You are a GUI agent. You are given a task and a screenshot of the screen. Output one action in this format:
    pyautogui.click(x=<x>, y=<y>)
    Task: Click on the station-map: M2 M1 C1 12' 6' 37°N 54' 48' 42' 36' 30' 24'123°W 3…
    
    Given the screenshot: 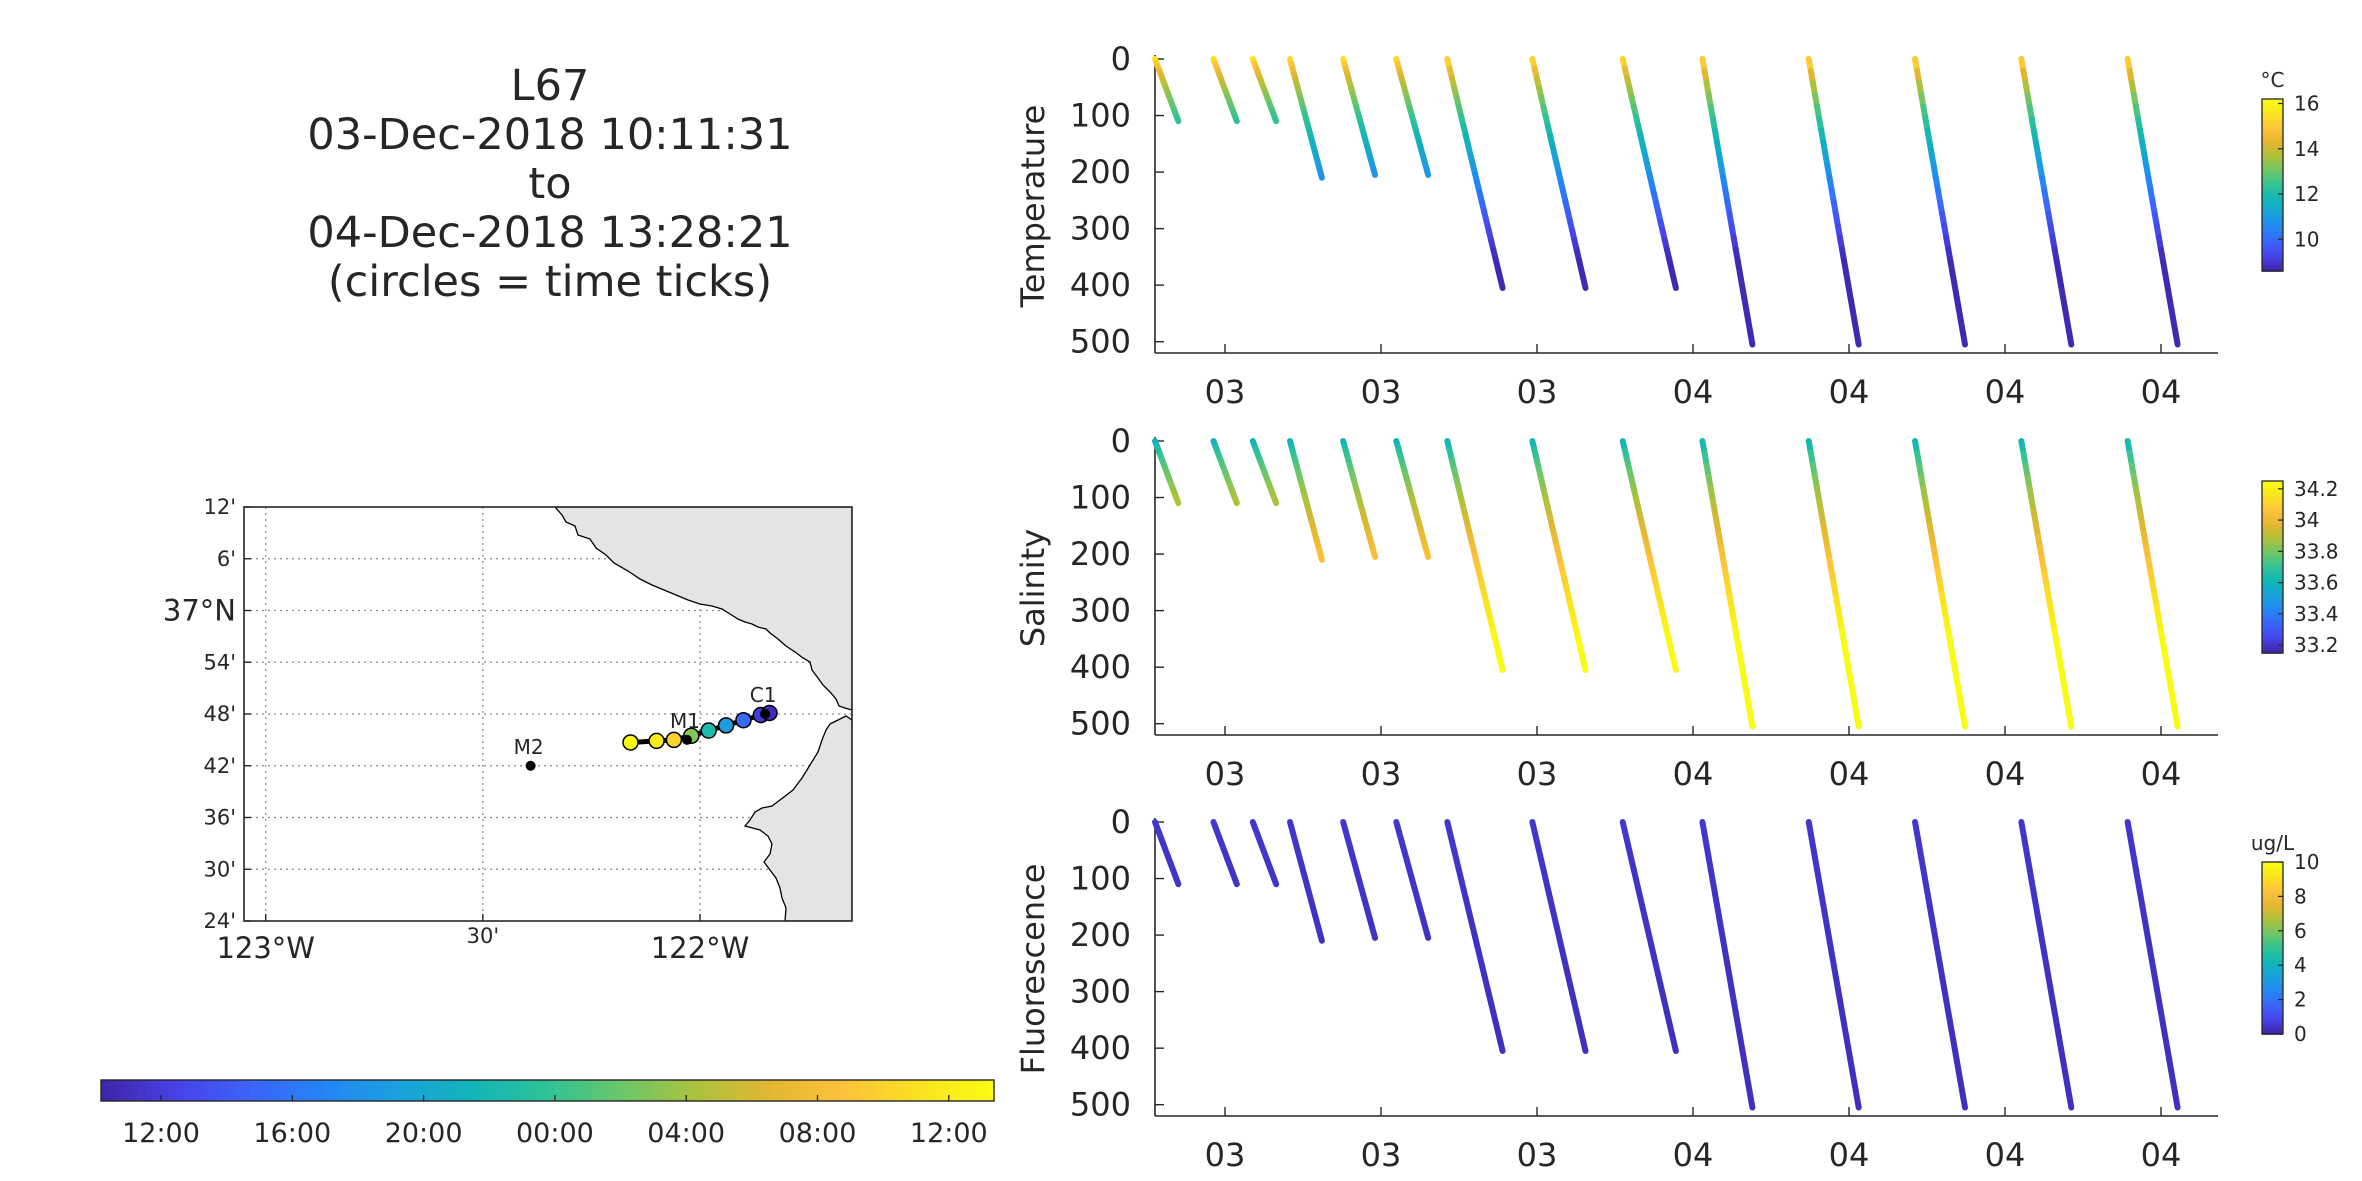 What is the action you would take?
    pyautogui.click(x=508, y=730)
    